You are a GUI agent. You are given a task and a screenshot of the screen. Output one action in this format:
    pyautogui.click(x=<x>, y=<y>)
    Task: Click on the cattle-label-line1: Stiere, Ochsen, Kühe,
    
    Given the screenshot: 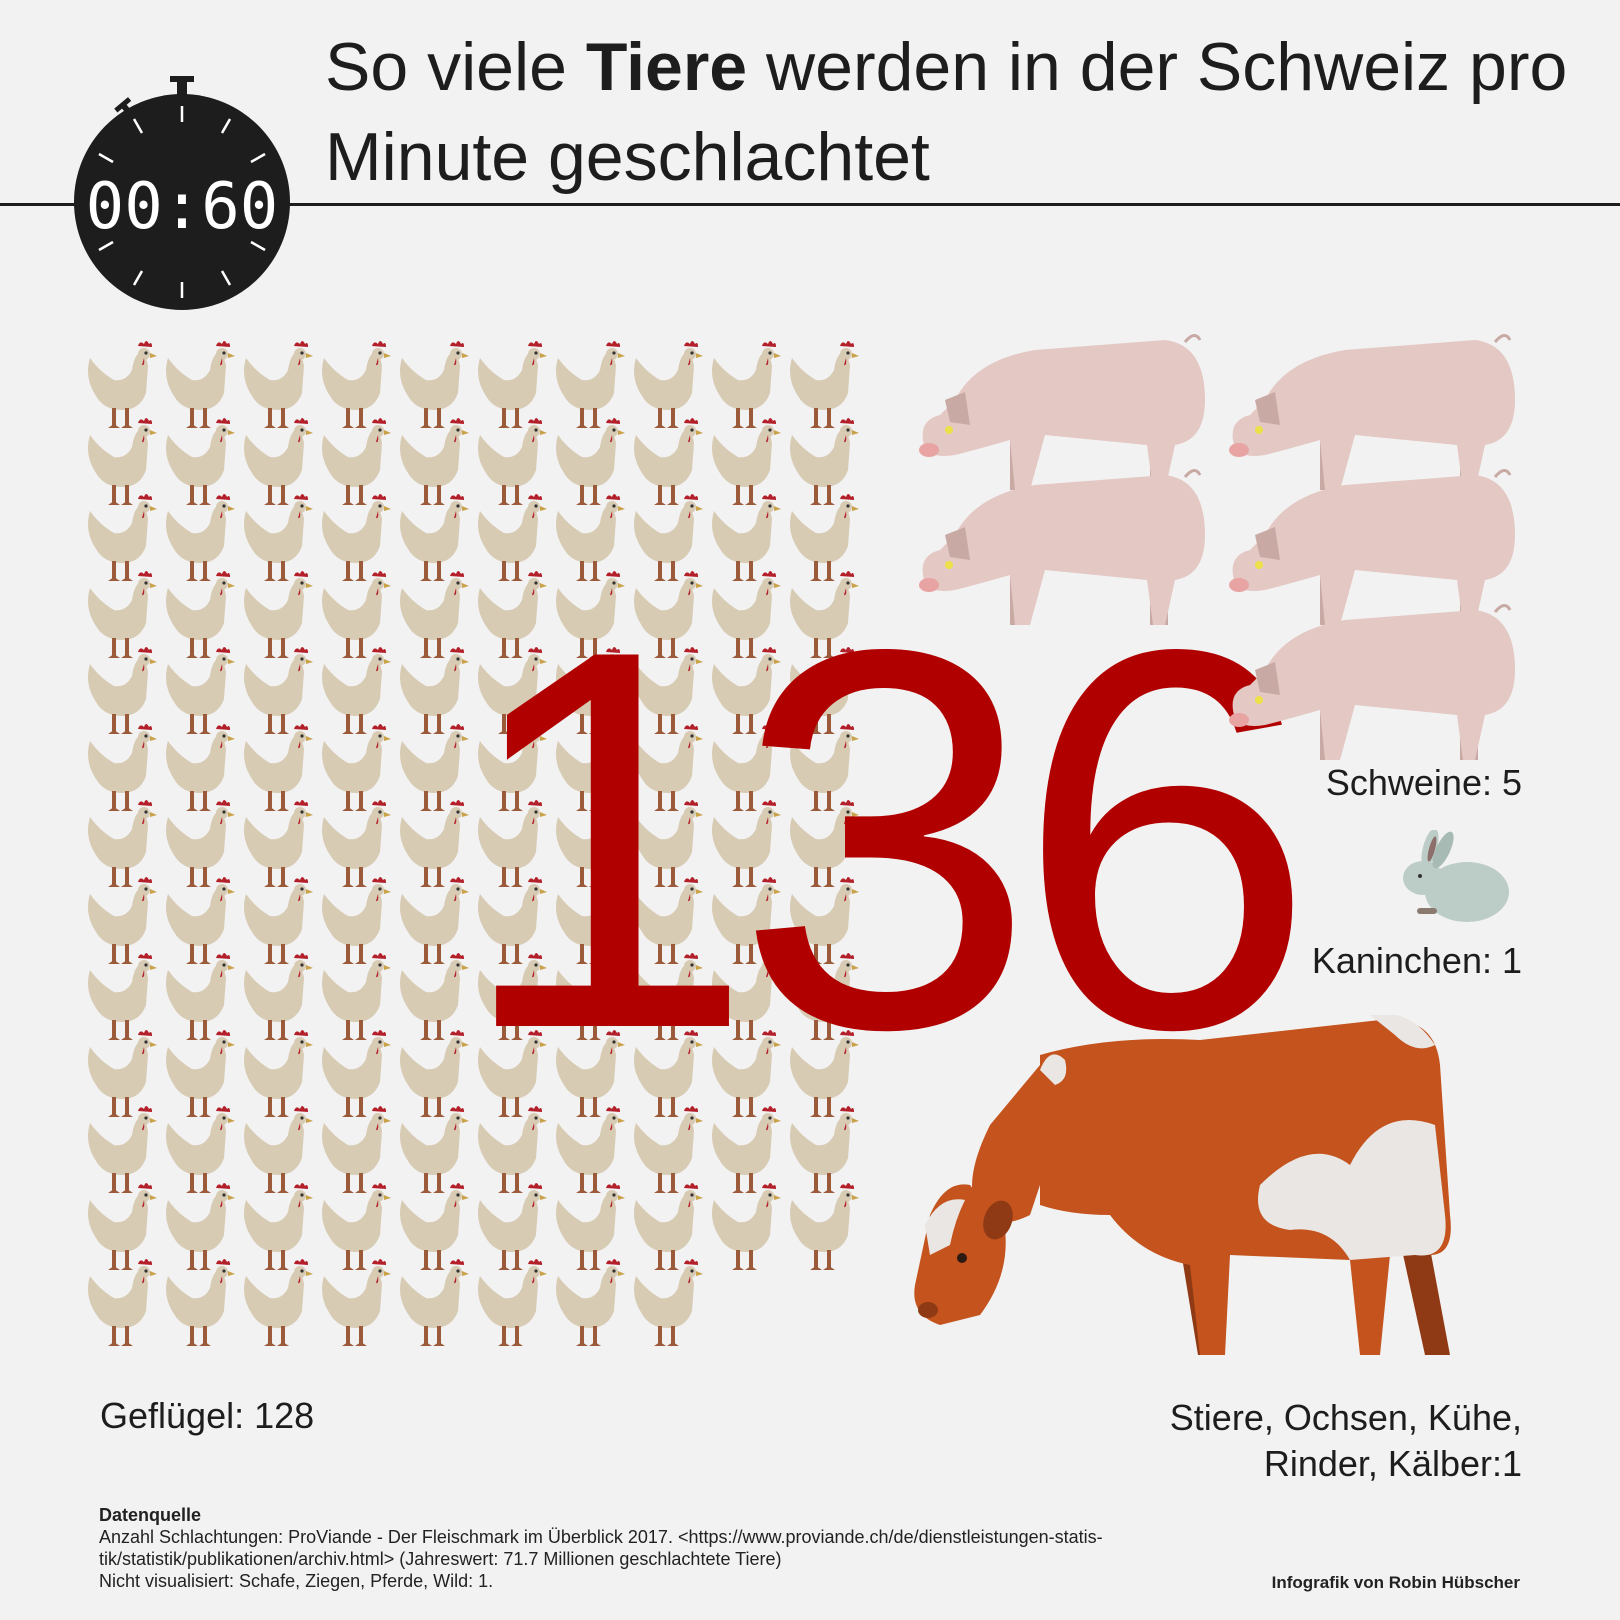 What is the action you would take?
    pyautogui.click(x=1345, y=1417)
    